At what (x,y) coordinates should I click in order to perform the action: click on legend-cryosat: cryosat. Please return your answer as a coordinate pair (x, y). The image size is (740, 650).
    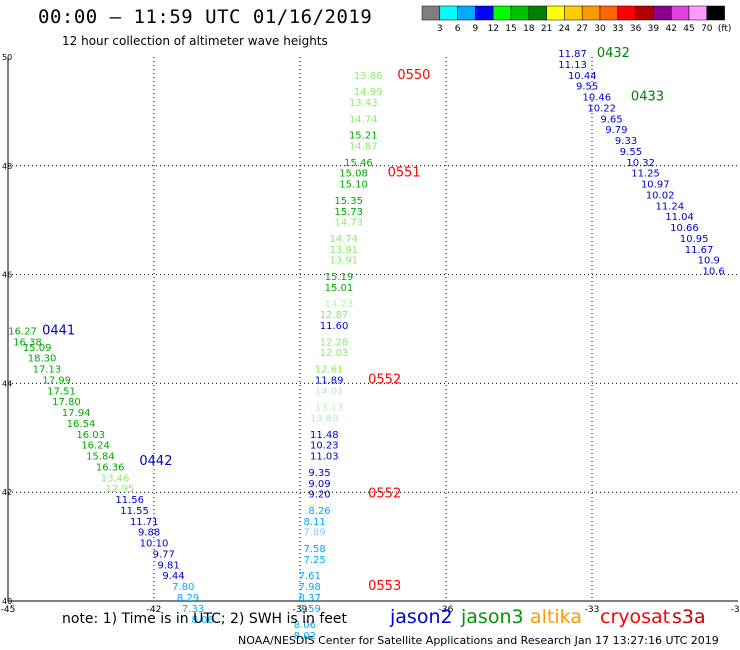
    Looking at the image, I should click on (635, 617).